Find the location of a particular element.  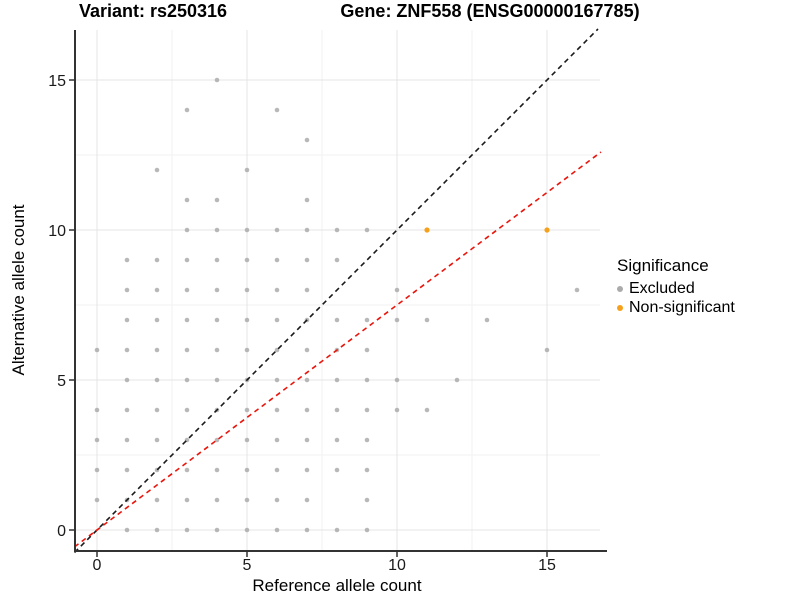

legend-item-excluded: Excluded is located at coordinates (676, 288).